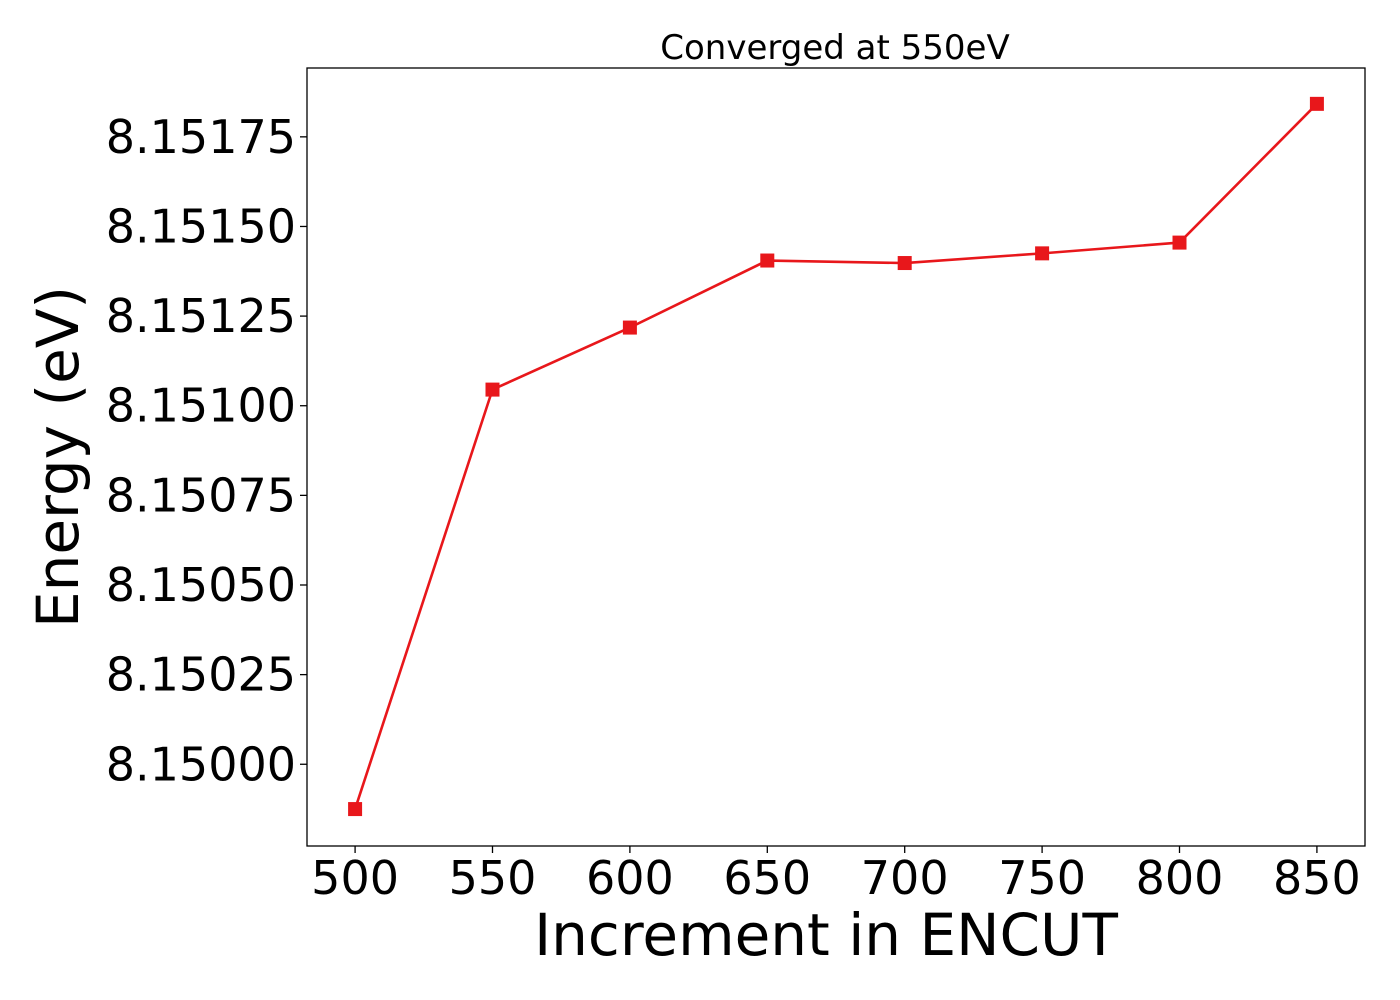 Image resolution: width=1400 pixels, height=1000 pixels. I want to click on x-tick-label: 700, so click(905, 878).